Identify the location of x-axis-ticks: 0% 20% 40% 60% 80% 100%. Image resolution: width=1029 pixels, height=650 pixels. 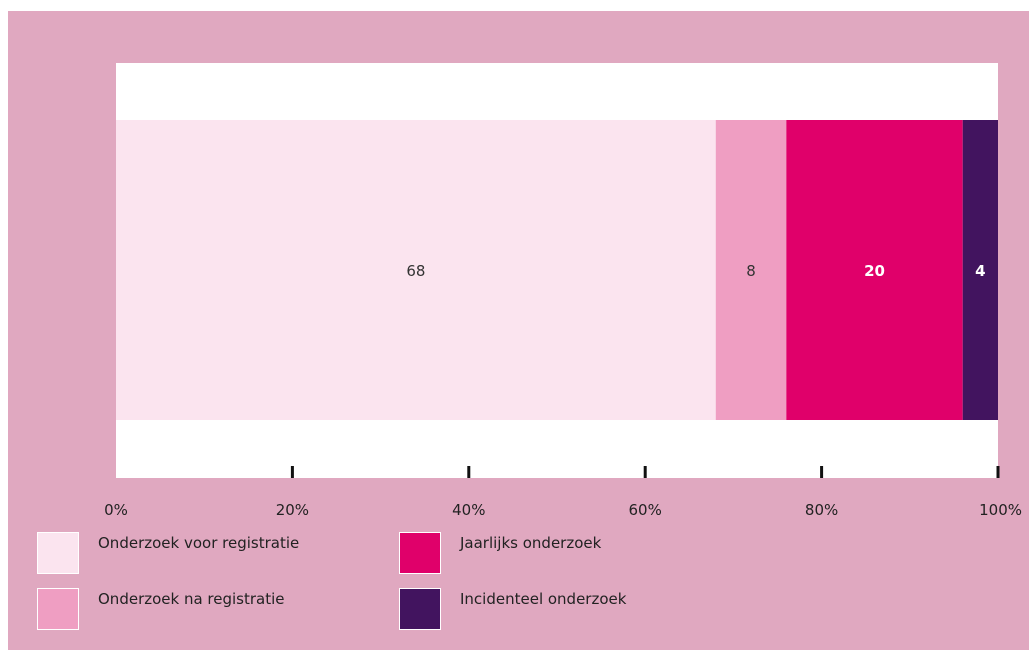
(563, 492).